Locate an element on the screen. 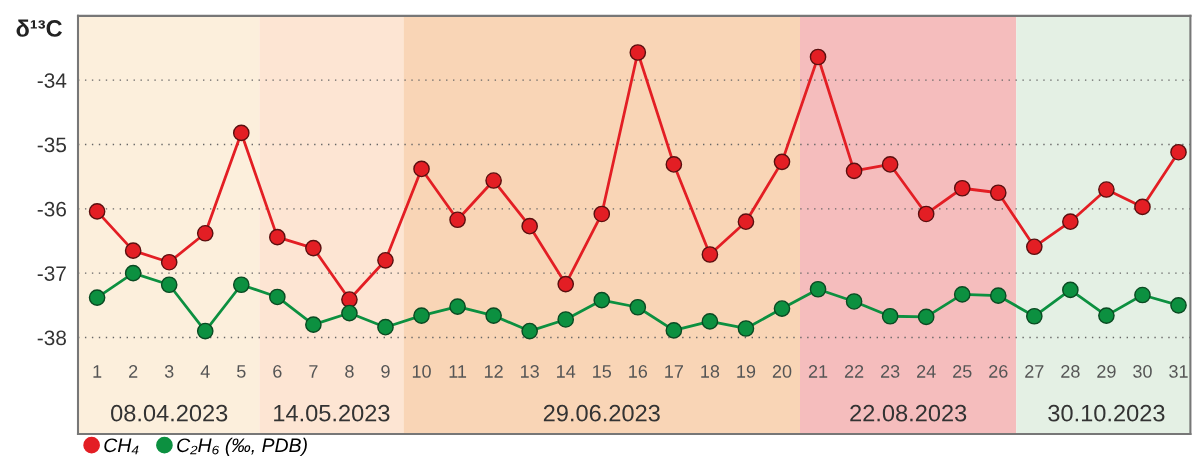  y-tick-label: -38 is located at coordinates (51, 338).